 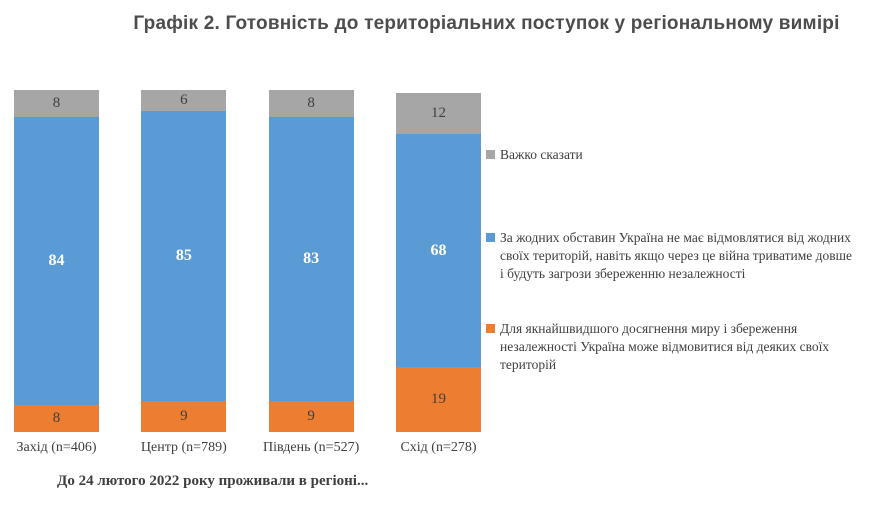 I want to click on bar-segment: 83, so click(x=311, y=259).